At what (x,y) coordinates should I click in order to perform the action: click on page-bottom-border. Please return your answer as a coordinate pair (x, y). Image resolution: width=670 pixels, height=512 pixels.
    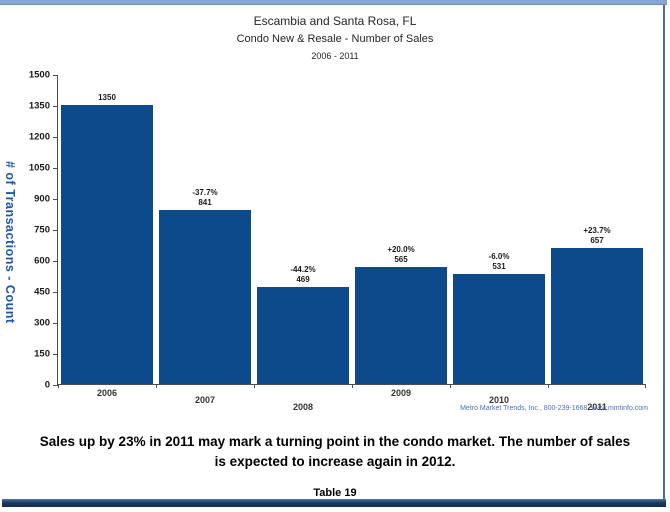
    Looking at the image, I should click on (334, 503).